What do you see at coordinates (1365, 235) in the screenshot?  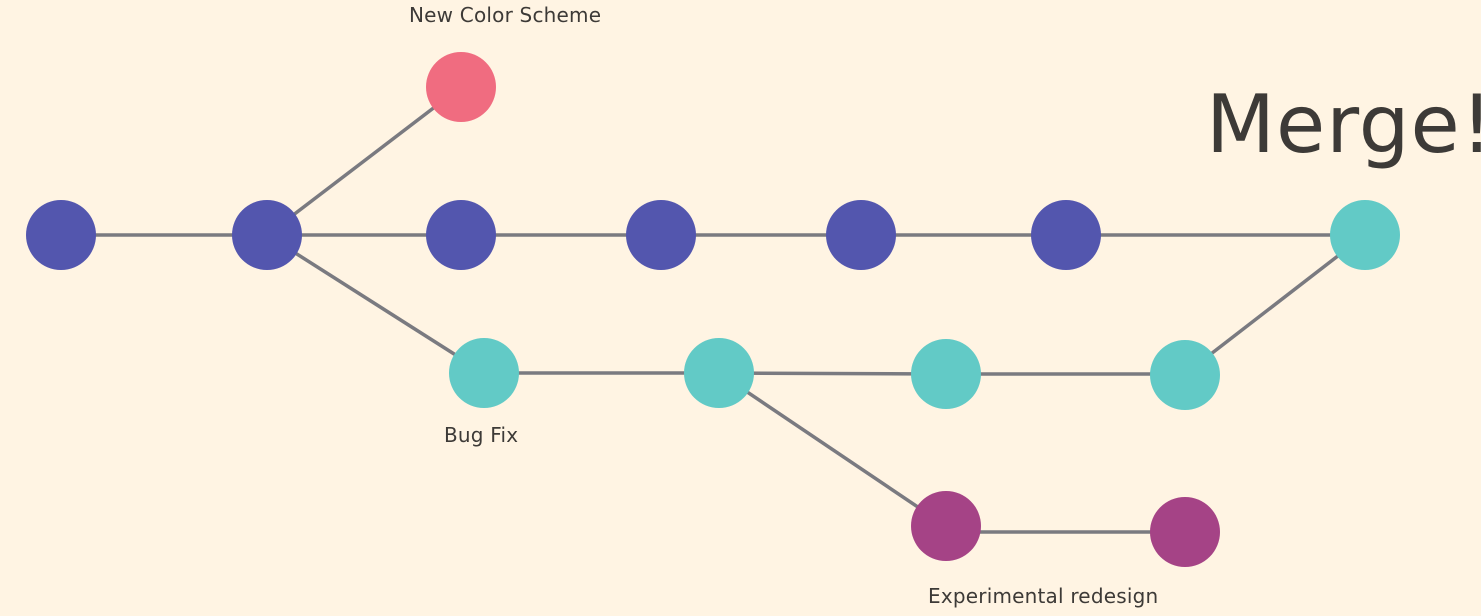 I see `merge-node` at bounding box center [1365, 235].